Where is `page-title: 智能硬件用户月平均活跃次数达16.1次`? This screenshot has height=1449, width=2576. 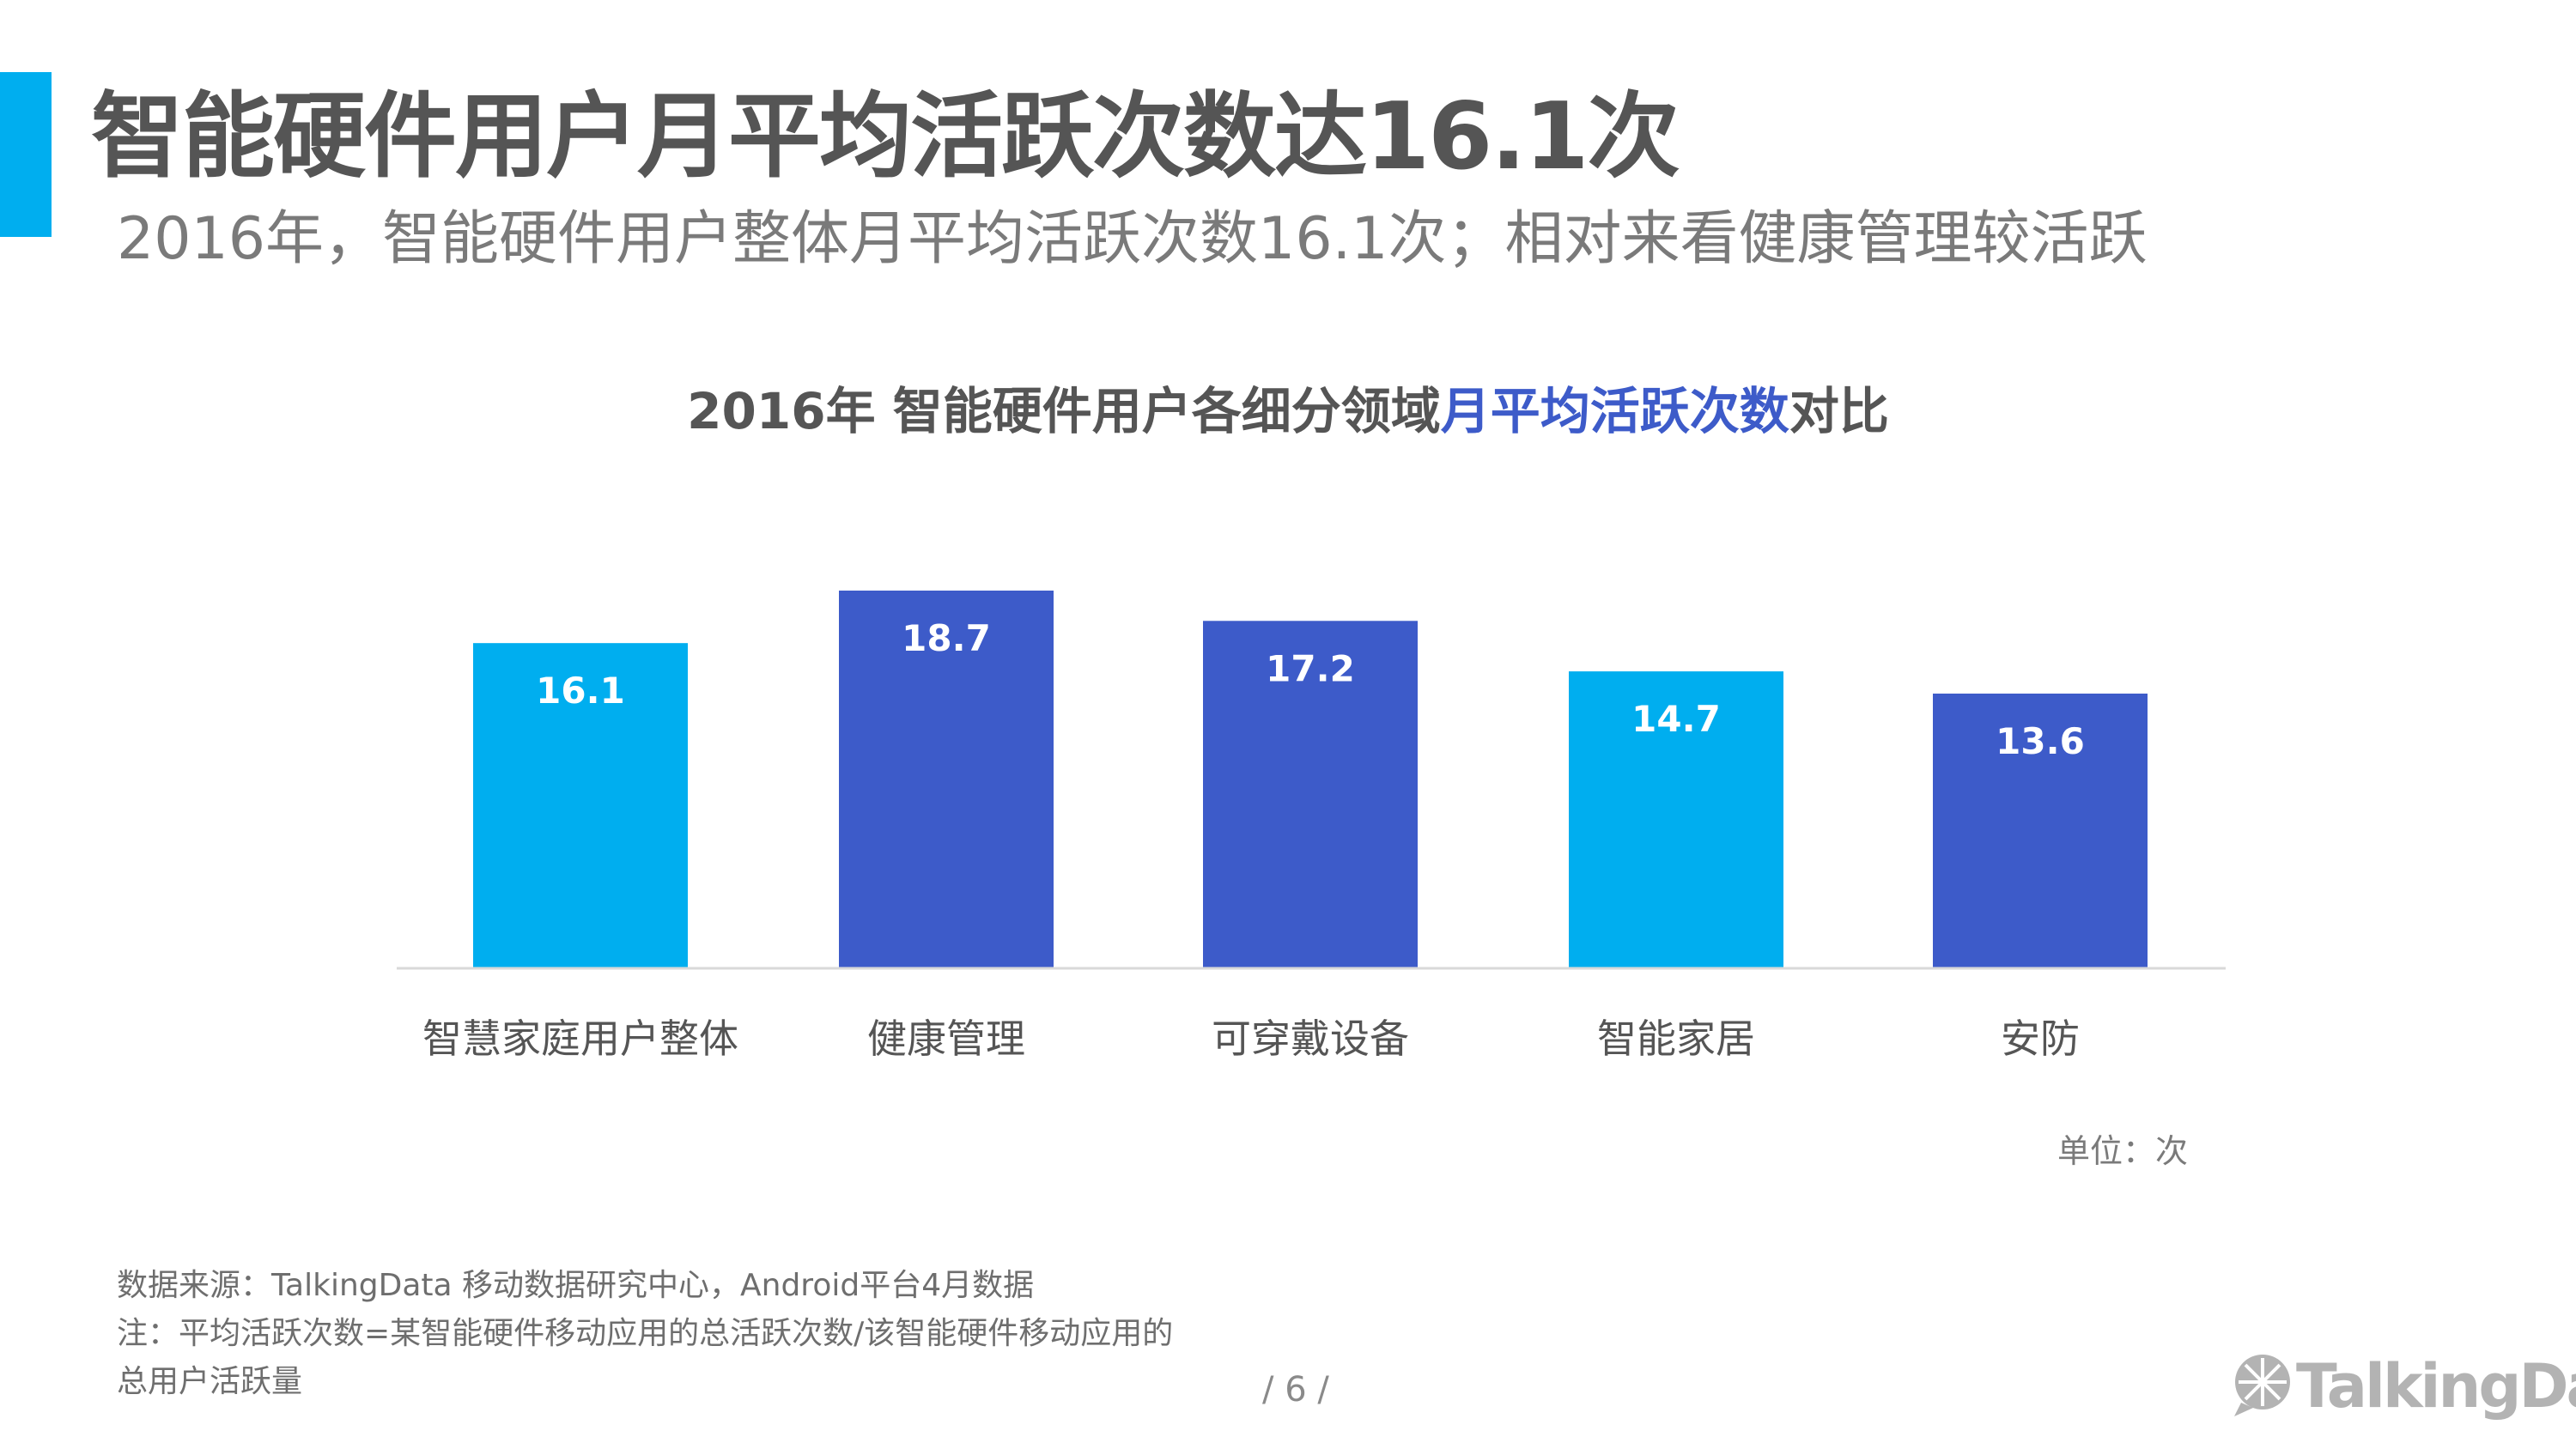 page-title: 智能硬件用户月平均活跃次数达16.1次 is located at coordinates (885, 137).